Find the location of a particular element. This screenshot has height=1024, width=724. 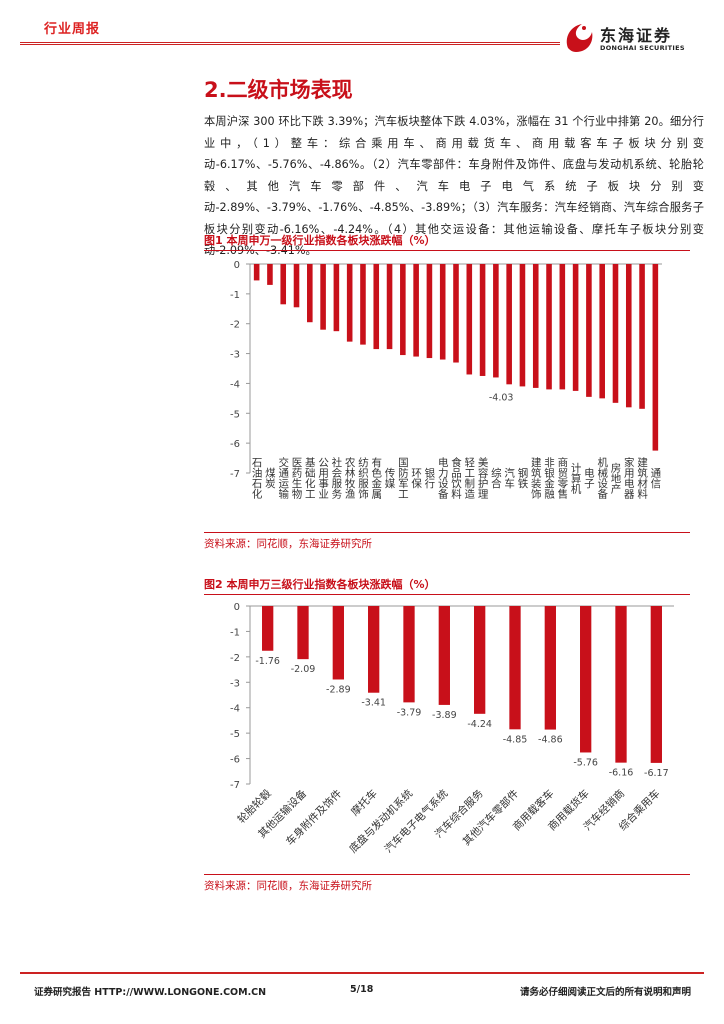

category-label: 医药生物 is located at coordinates (297, 478).